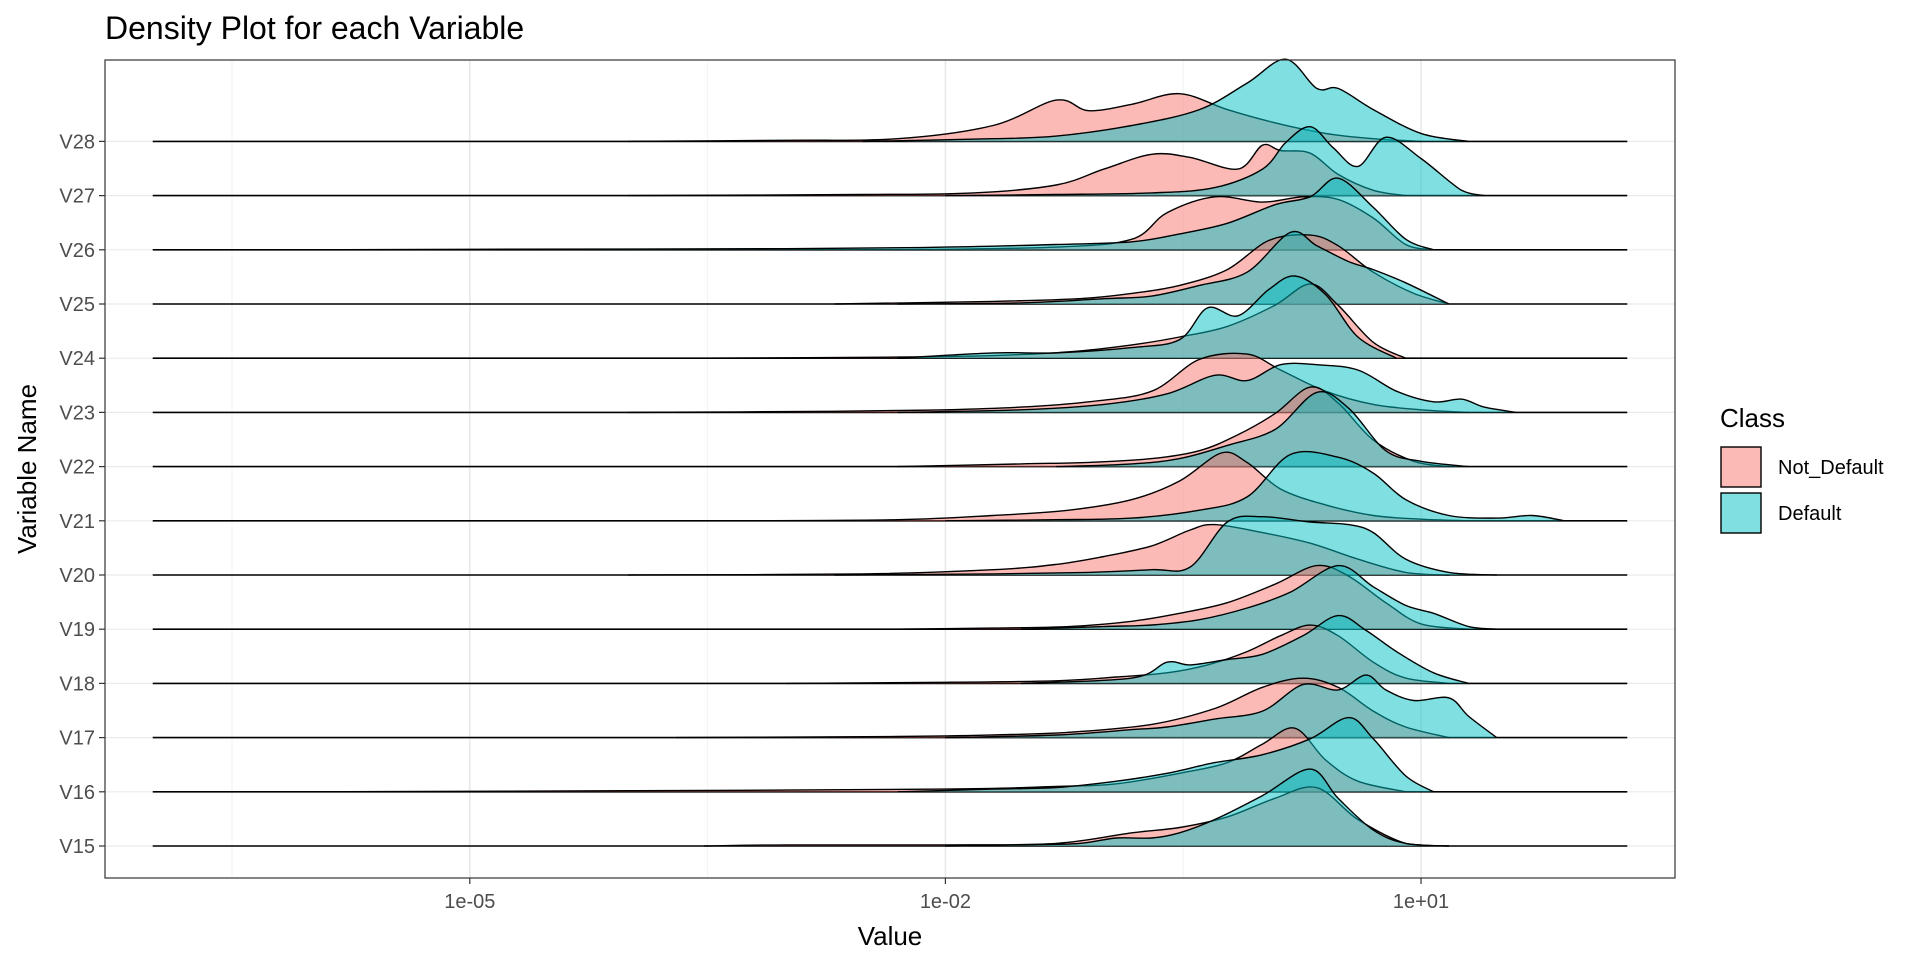 The image size is (1920, 960). I want to click on y-tick-label: V18, so click(77, 684).